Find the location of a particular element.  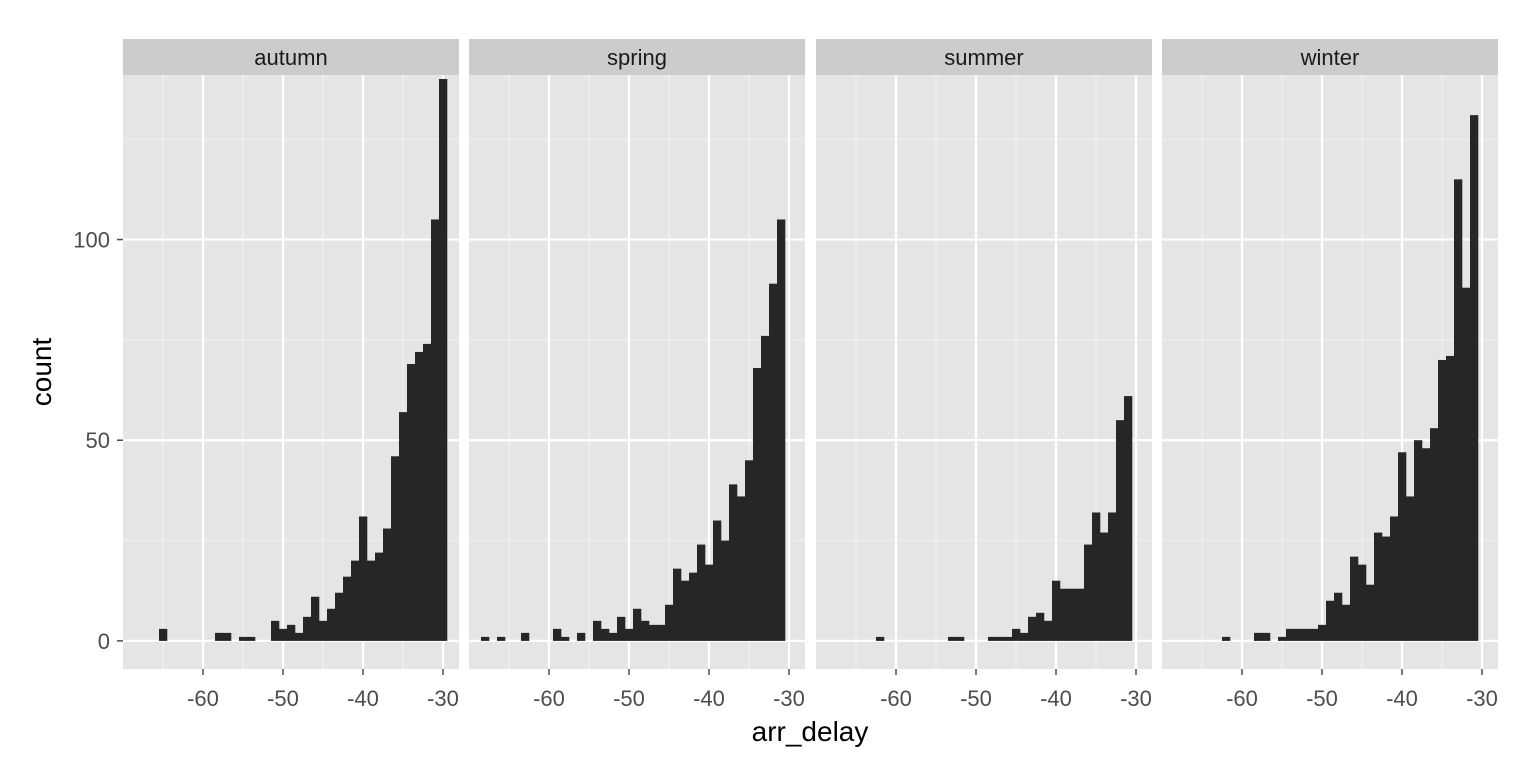

facet-strip-label: autumn is located at coordinates (290, 57).